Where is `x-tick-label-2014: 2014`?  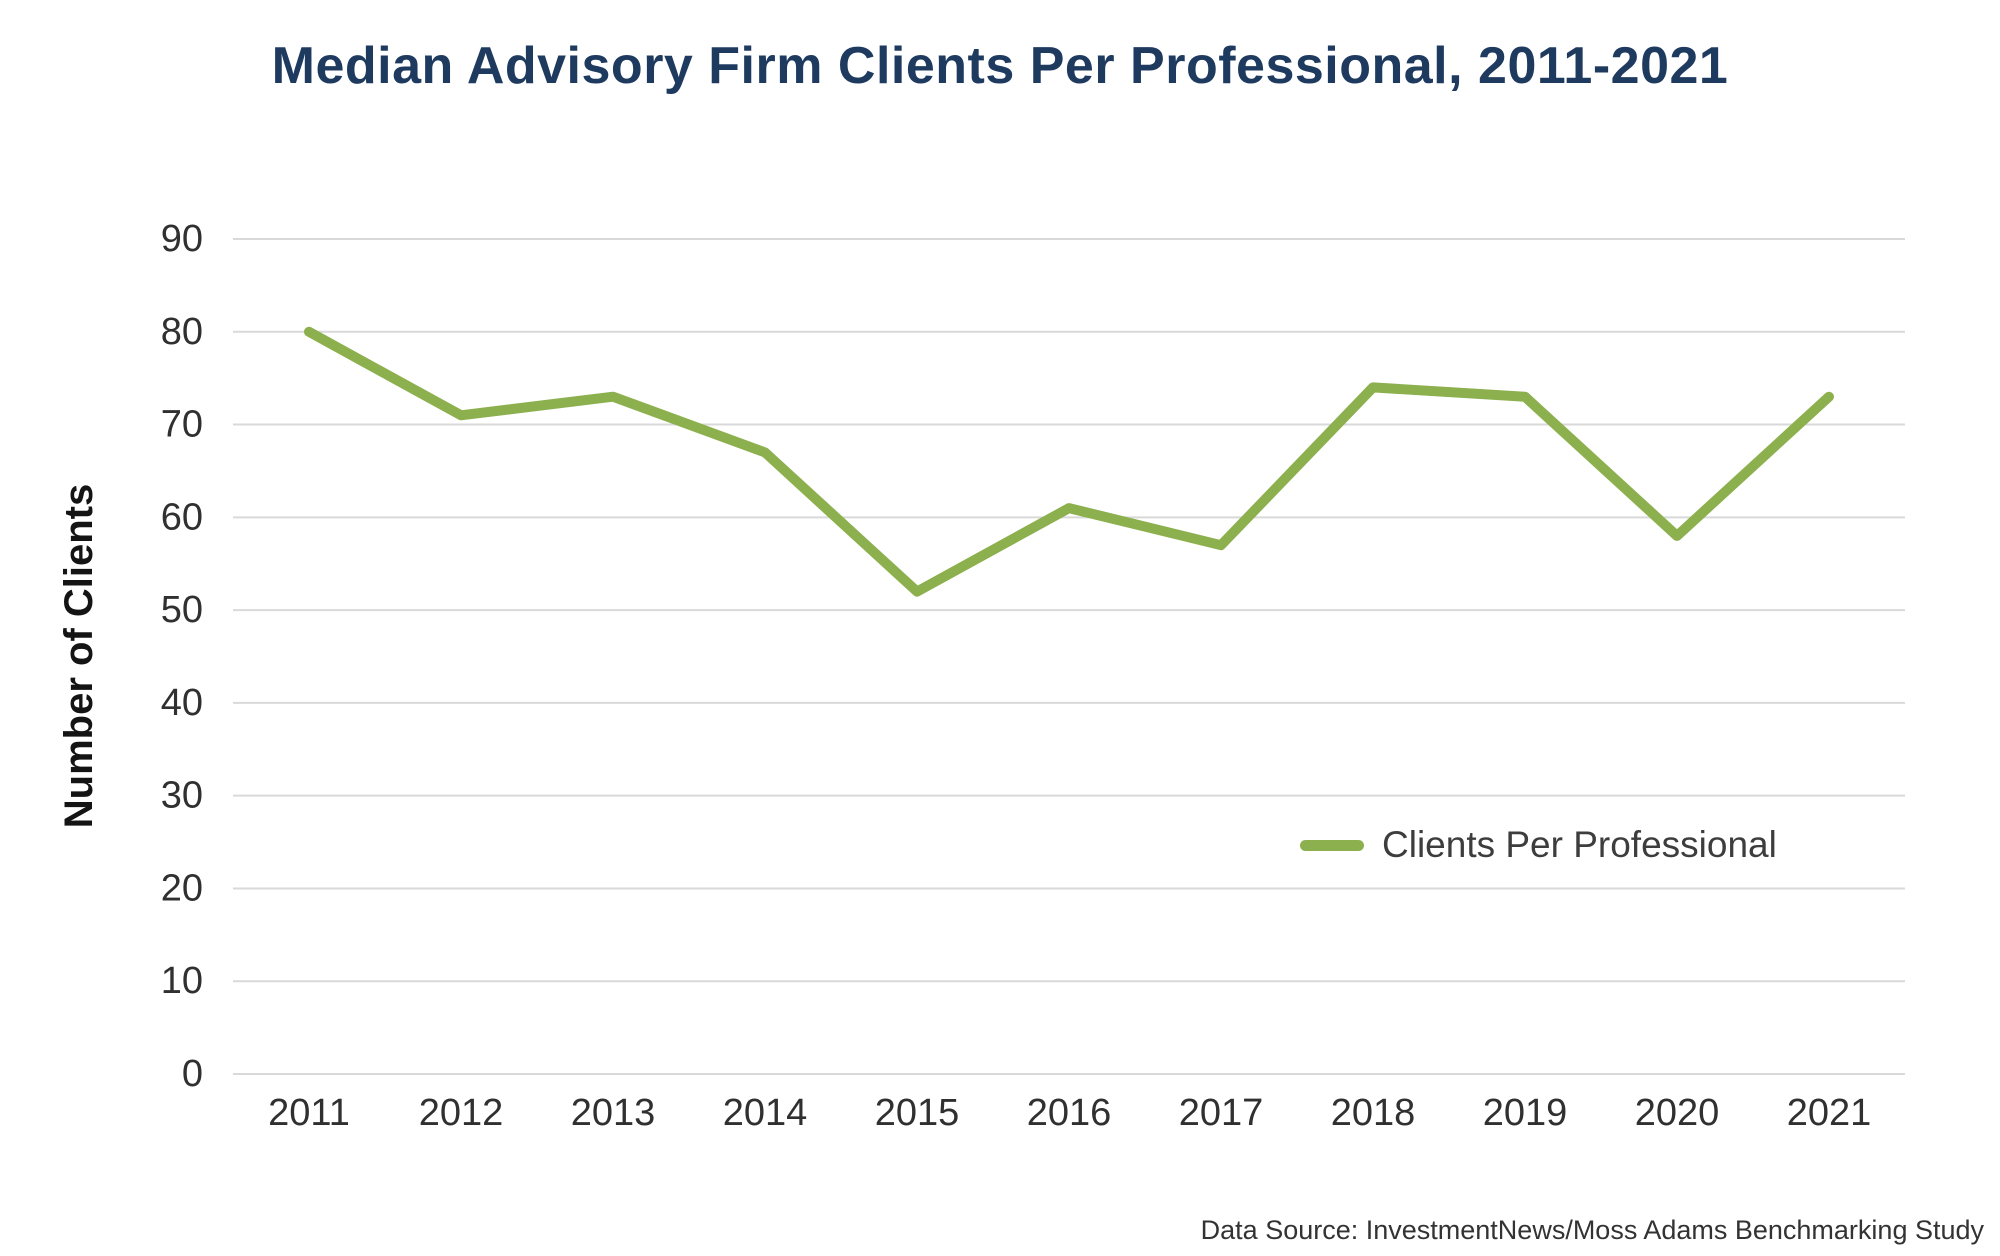 x-tick-label-2014: 2014 is located at coordinates (765, 1113).